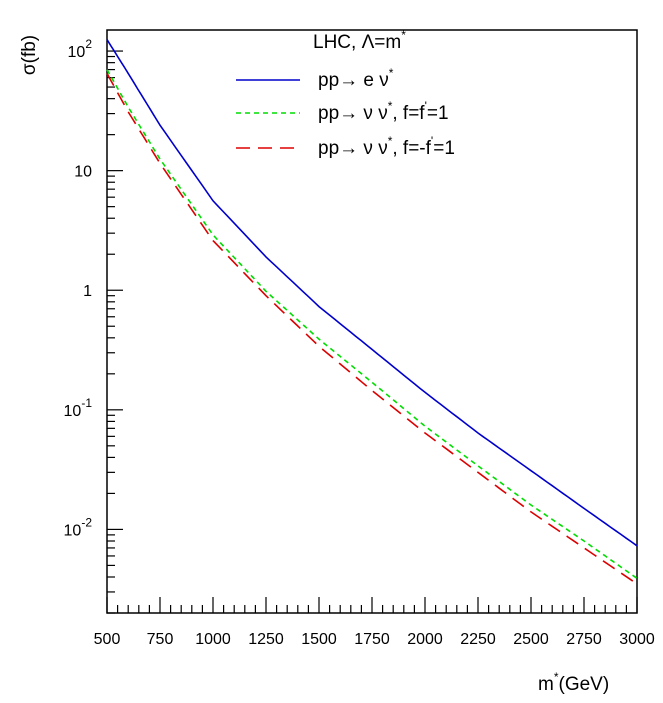  Describe the element at coordinates (584, 684) in the screenshot. I see `x-axis-label-unit: (GeV)` at that location.